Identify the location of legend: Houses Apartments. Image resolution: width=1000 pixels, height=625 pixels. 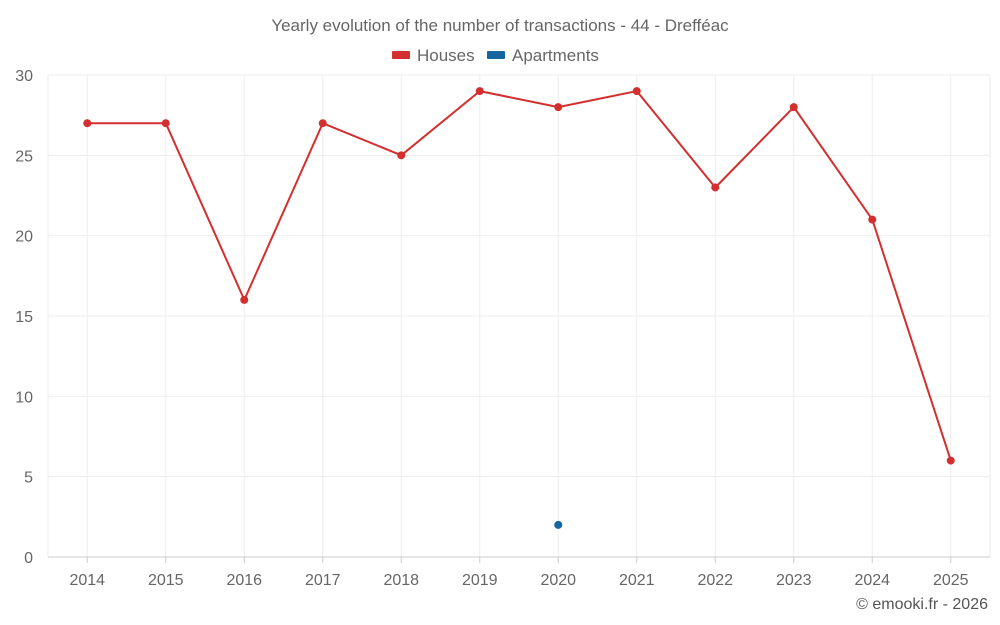
(495, 55).